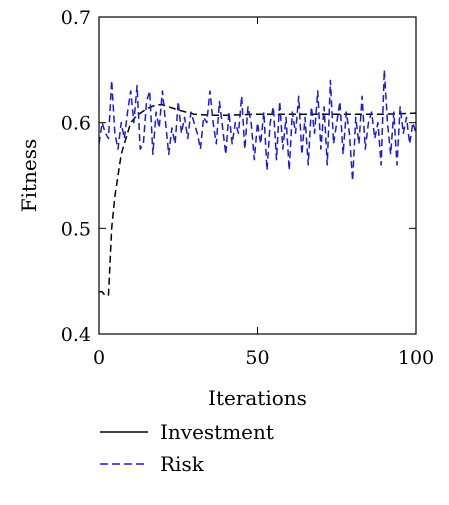 This screenshot has width=449, height=505. I want to click on y-tick-label: 0.5, so click(76, 229).